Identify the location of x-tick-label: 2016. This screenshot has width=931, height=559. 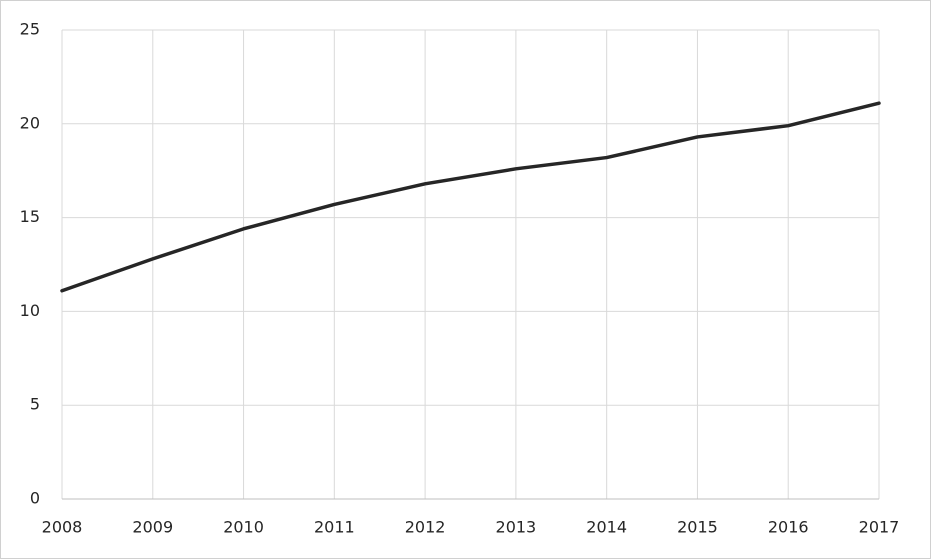
(788, 527).